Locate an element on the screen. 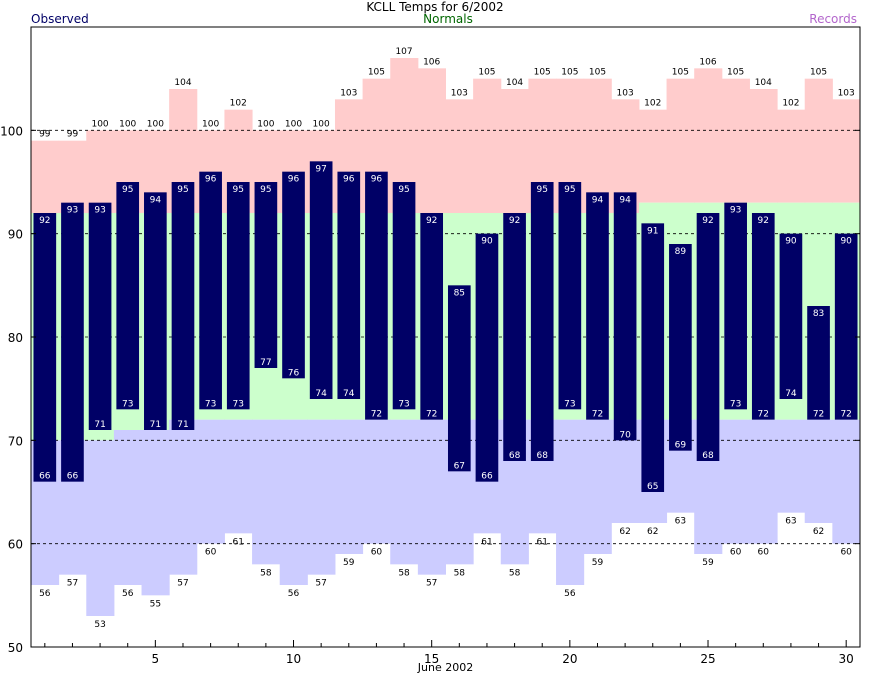  record-low-label: 63 is located at coordinates (680, 522).